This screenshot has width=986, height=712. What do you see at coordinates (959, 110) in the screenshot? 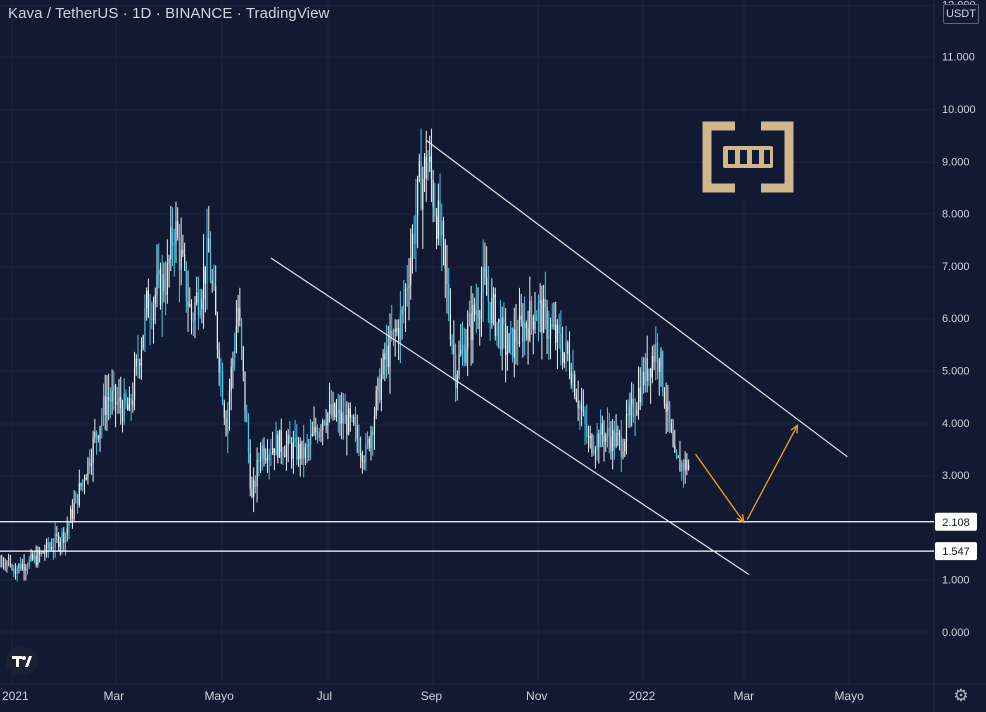
I see `y-tick-label: 10.000` at bounding box center [959, 110].